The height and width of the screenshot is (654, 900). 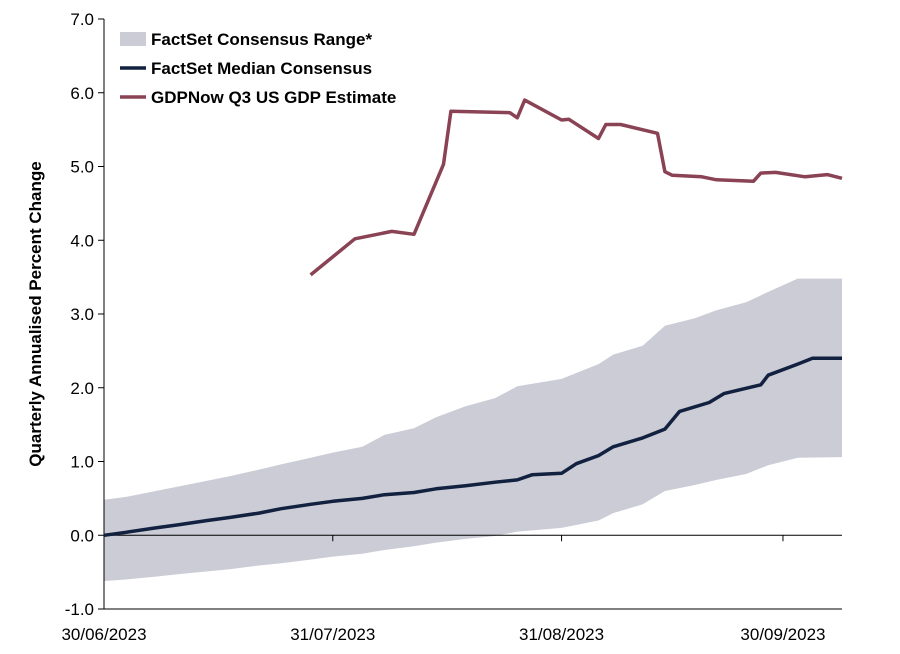 What do you see at coordinates (82, 314) in the screenshot?
I see `y-tick-label: 3.0` at bounding box center [82, 314].